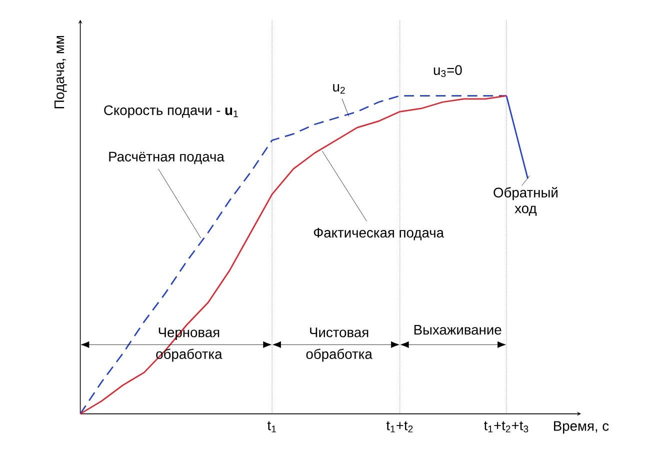 The width and height of the screenshot is (661, 451). What do you see at coordinates (581, 427) in the screenshot?
I see `x-axis-title: Время, с` at bounding box center [581, 427].